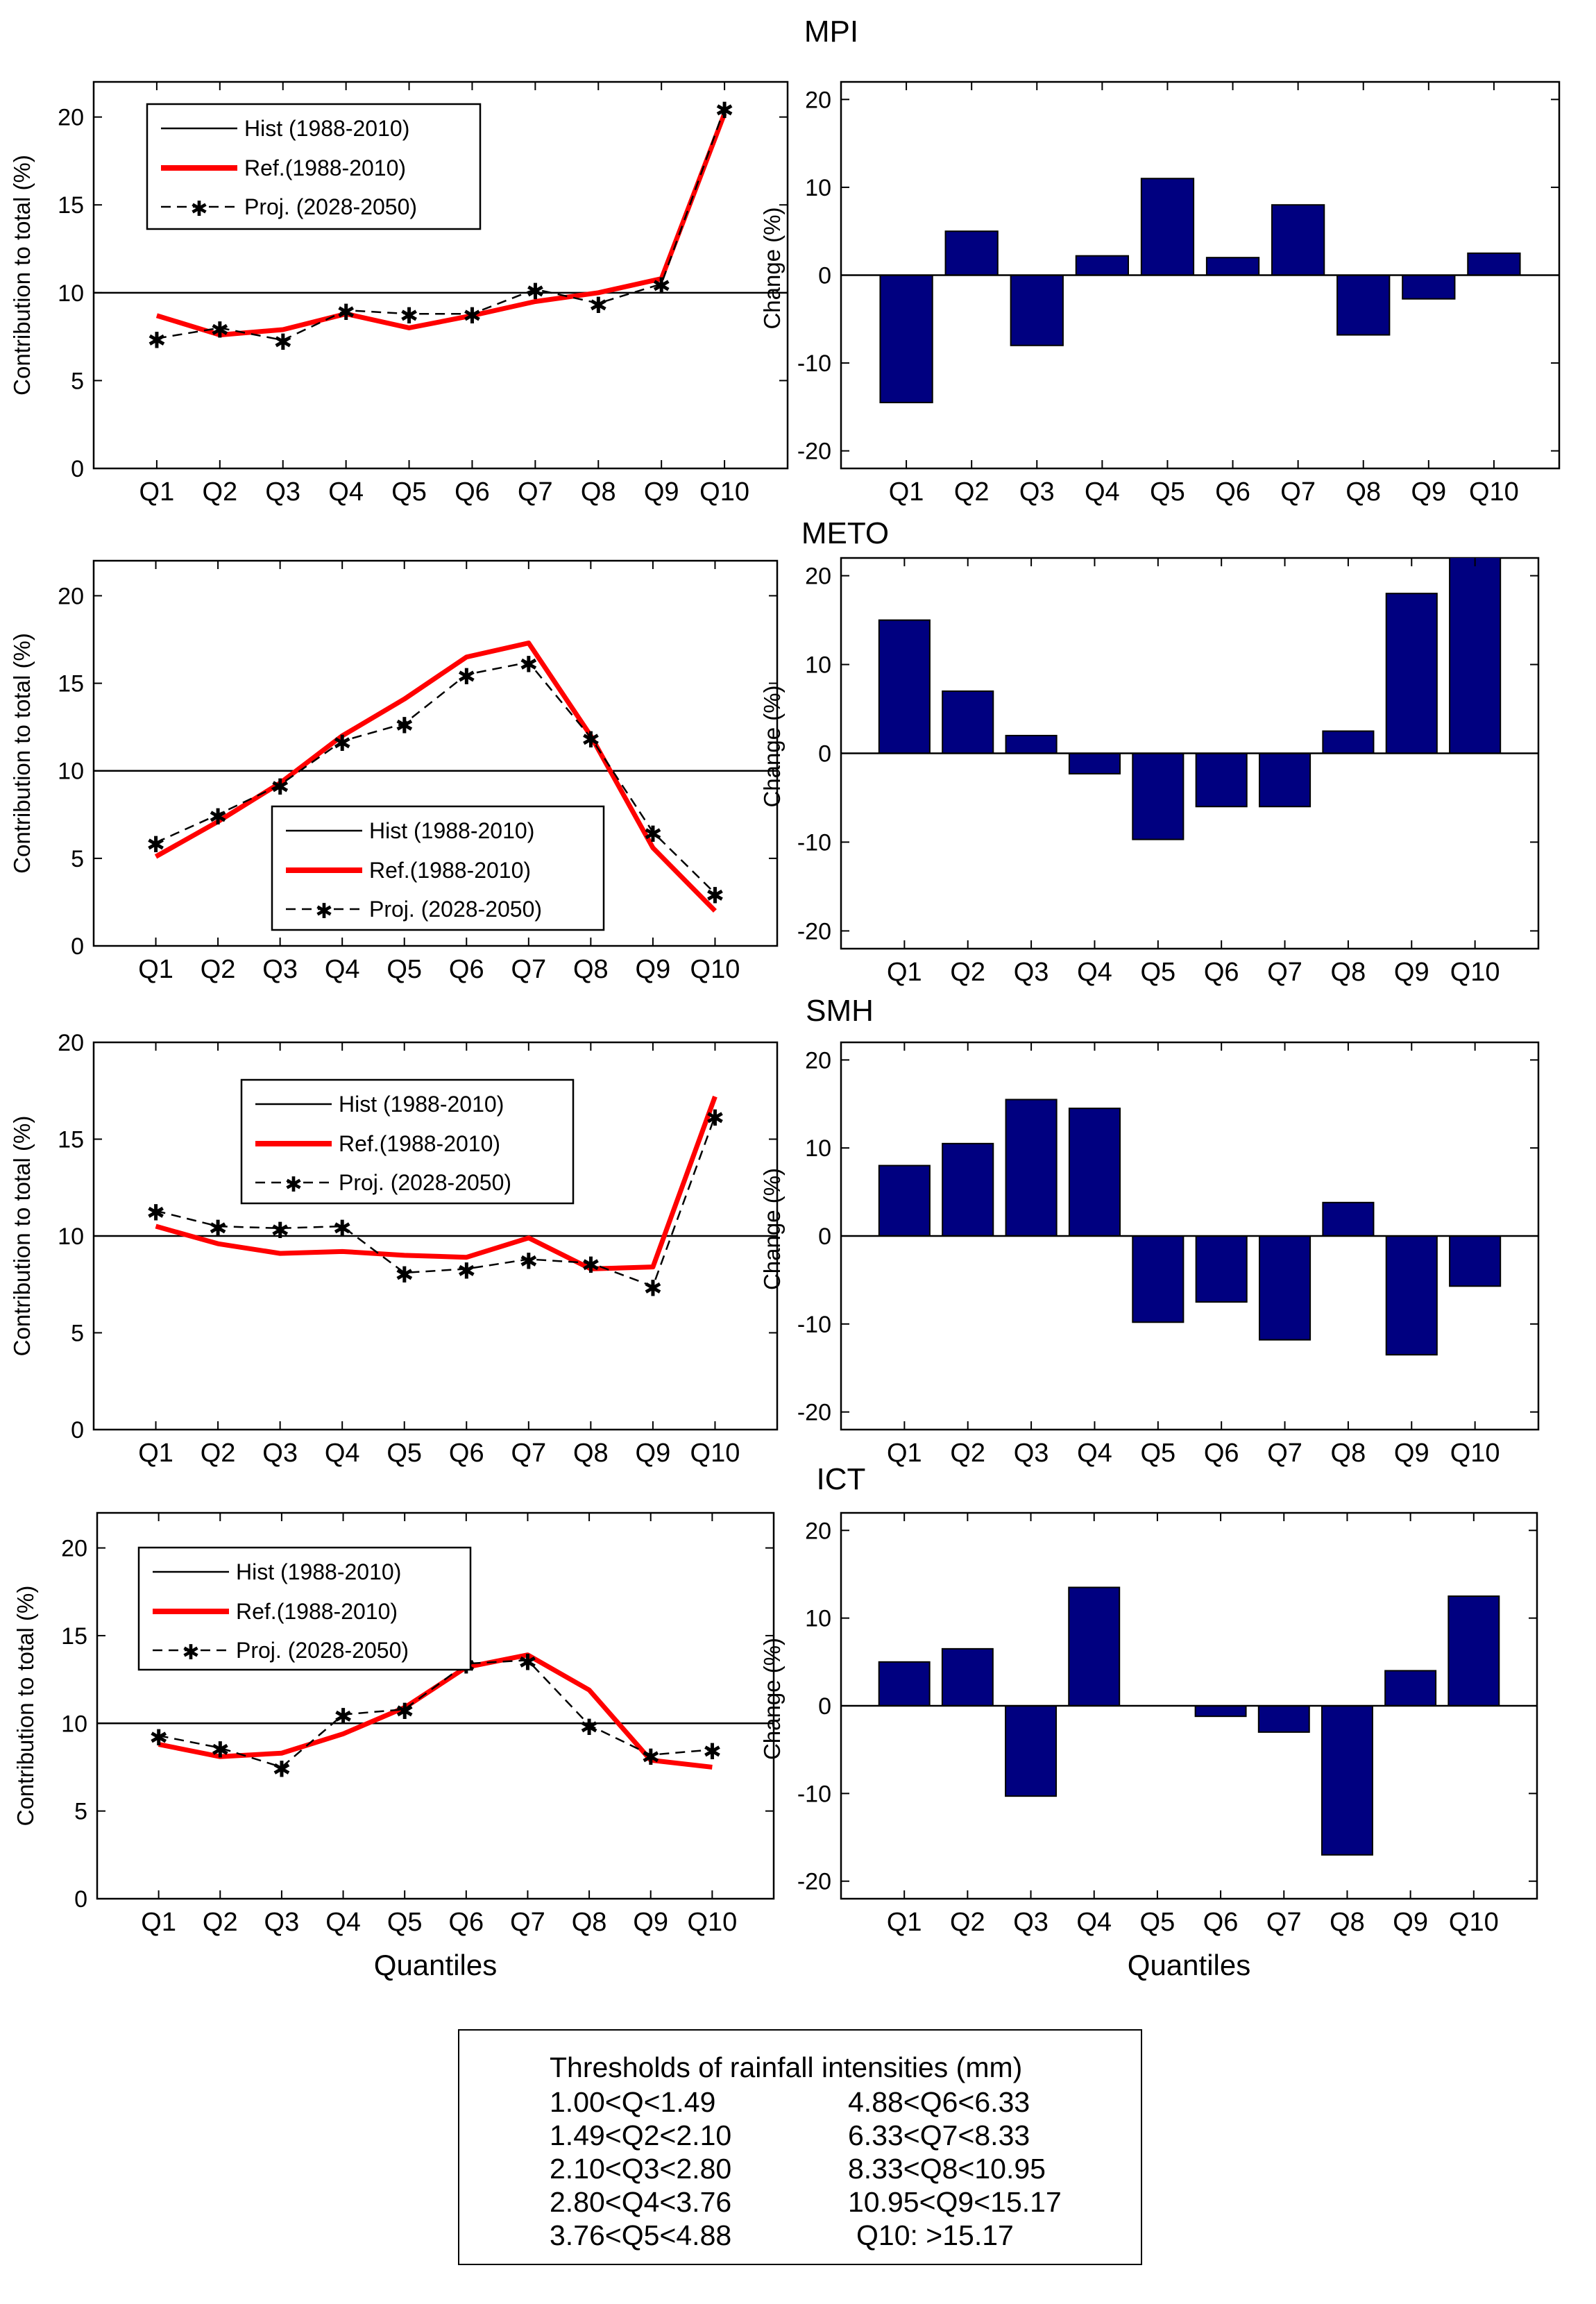  What do you see at coordinates (814, 364) in the screenshot?
I see `y-tick-label: -10` at bounding box center [814, 364].